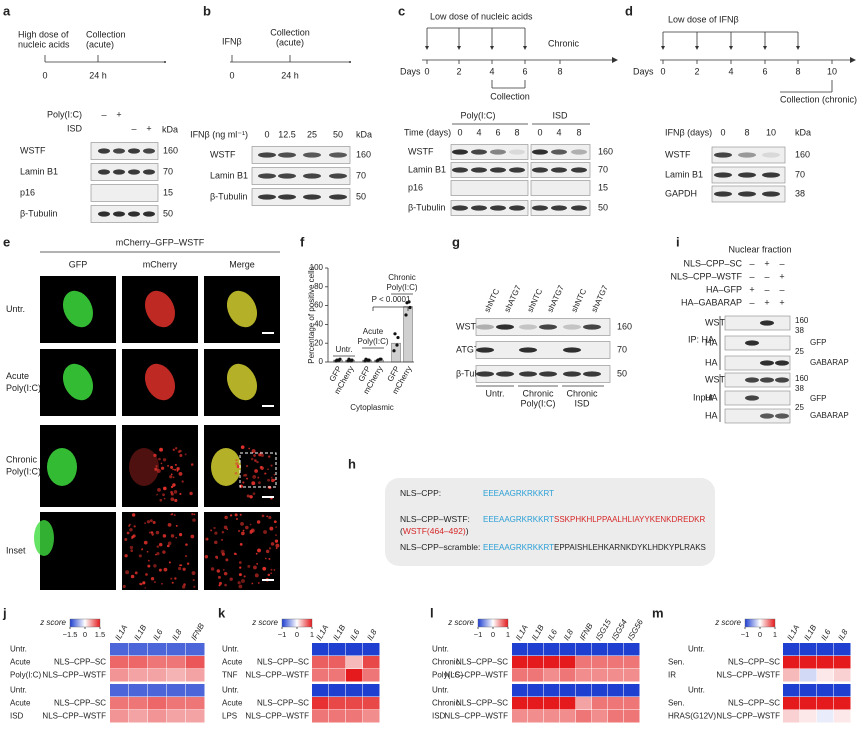 The height and width of the screenshot is (738, 865). Describe the element at coordinates (711, 415) in the screenshot. I see `row-label: HA` at that location.